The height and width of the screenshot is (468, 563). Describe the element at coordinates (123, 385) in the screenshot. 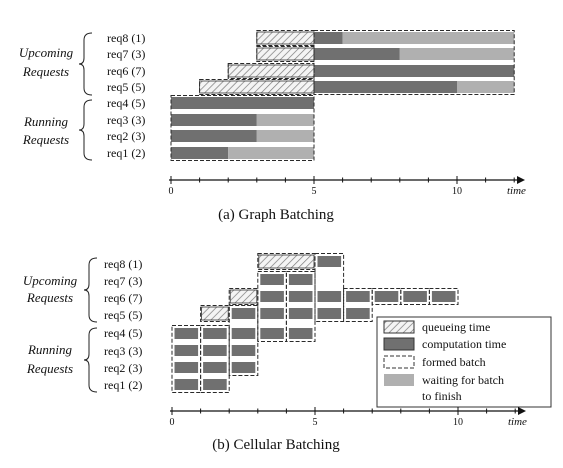

I see `request-label: req1 (2)` at that location.